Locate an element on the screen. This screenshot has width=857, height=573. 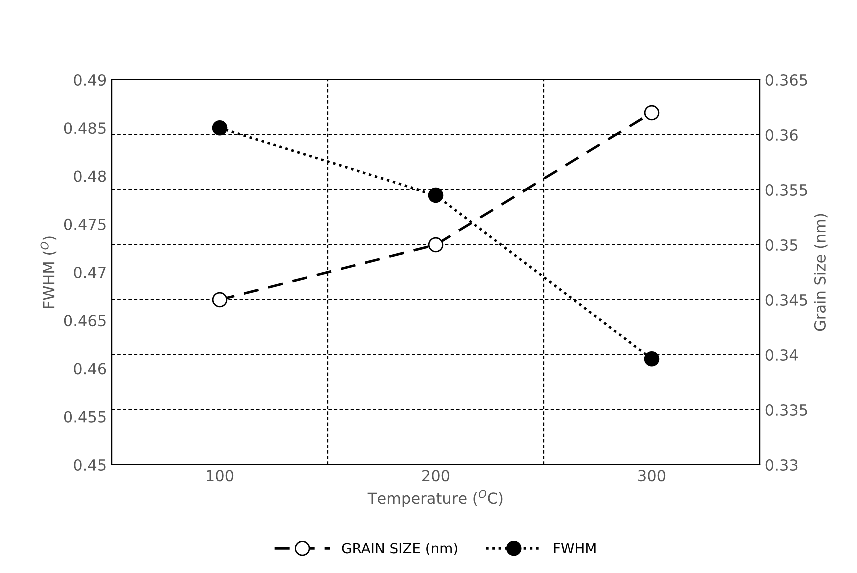
y2-tick-label: 0.34 is located at coordinates (782, 355).